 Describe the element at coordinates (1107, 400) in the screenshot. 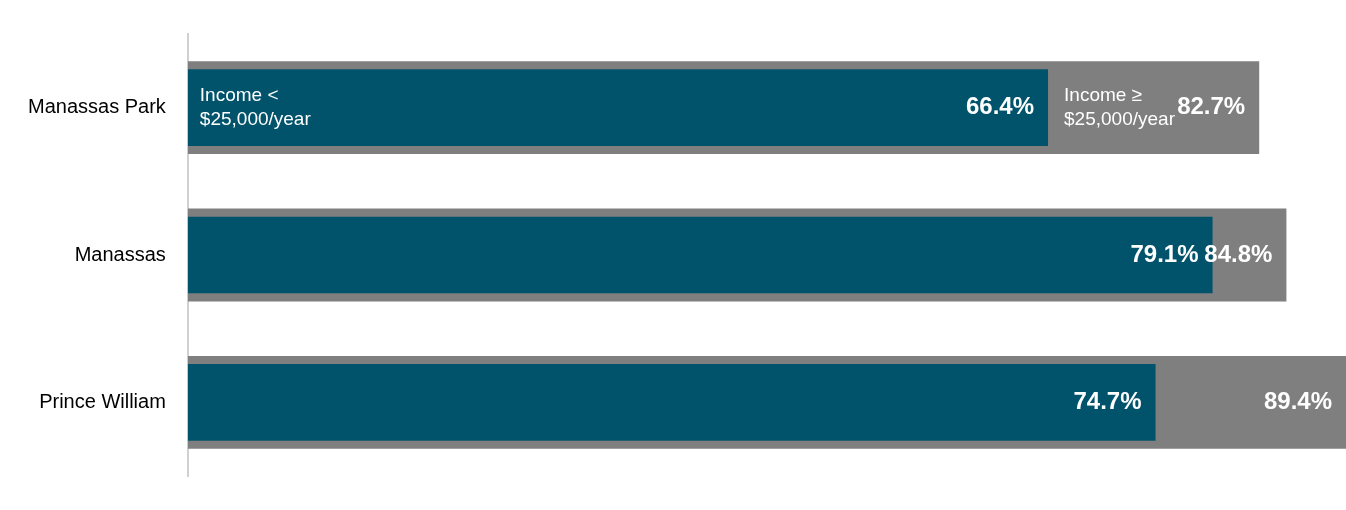

I see `data-label: 74.7%` at that location.